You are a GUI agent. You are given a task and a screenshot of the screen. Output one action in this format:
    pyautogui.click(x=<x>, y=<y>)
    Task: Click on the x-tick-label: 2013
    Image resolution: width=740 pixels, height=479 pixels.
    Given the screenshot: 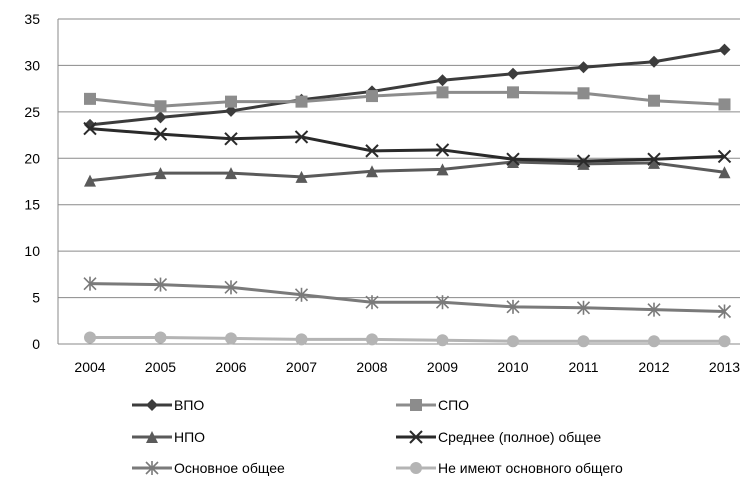 What is the action you would take?
    pyautogui.click(x=724, y=367)
    